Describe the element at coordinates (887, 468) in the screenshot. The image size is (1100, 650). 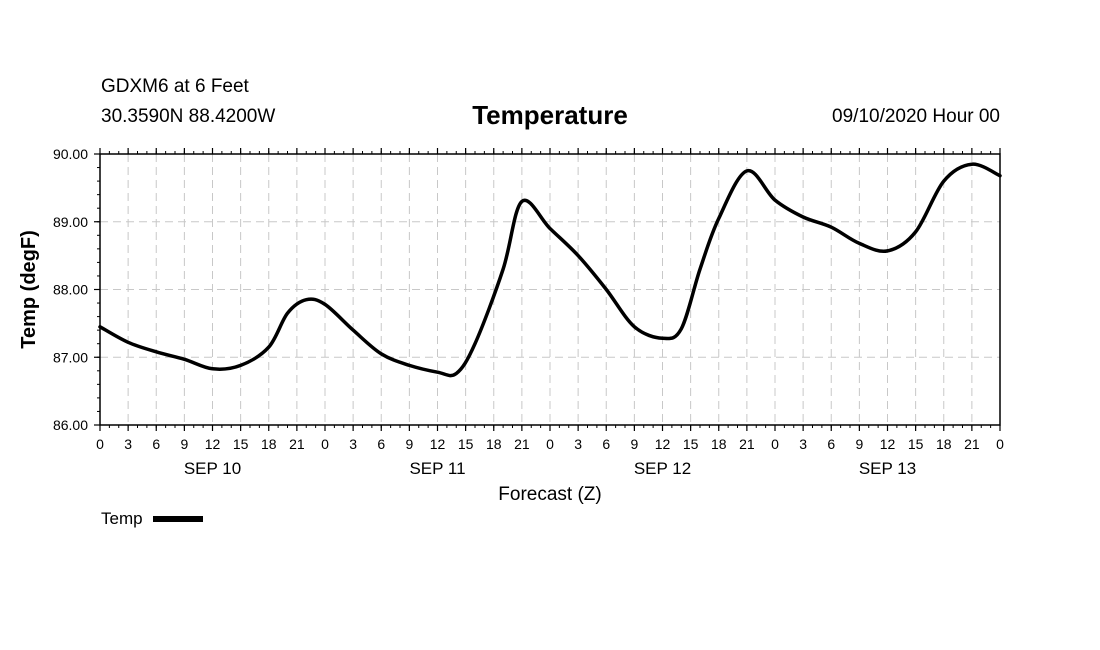
I see `day-label: SEP 13` at that location.